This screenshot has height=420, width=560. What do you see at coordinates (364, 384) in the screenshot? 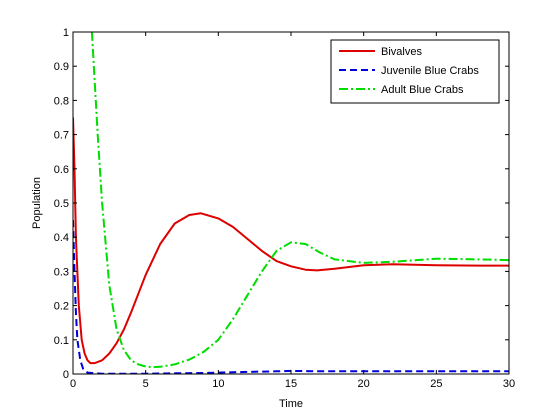
I see `x-tick-label: 20` at bounding box center [364, 384].